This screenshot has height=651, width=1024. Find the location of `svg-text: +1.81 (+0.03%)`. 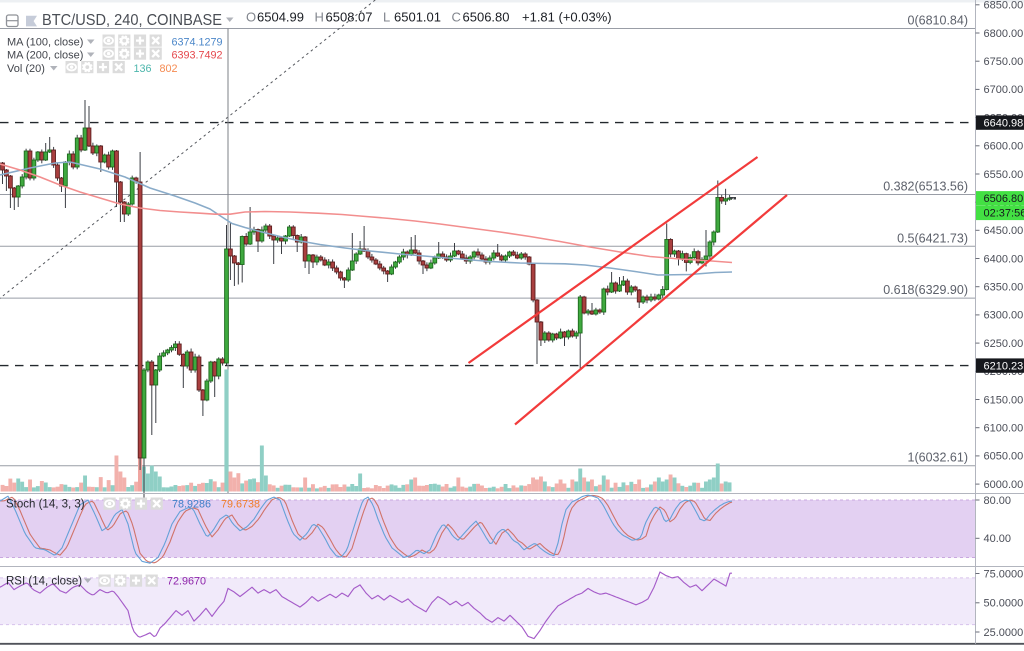

svg-text: +1.81 (+0.03%) is located at coordinates (567, 17).